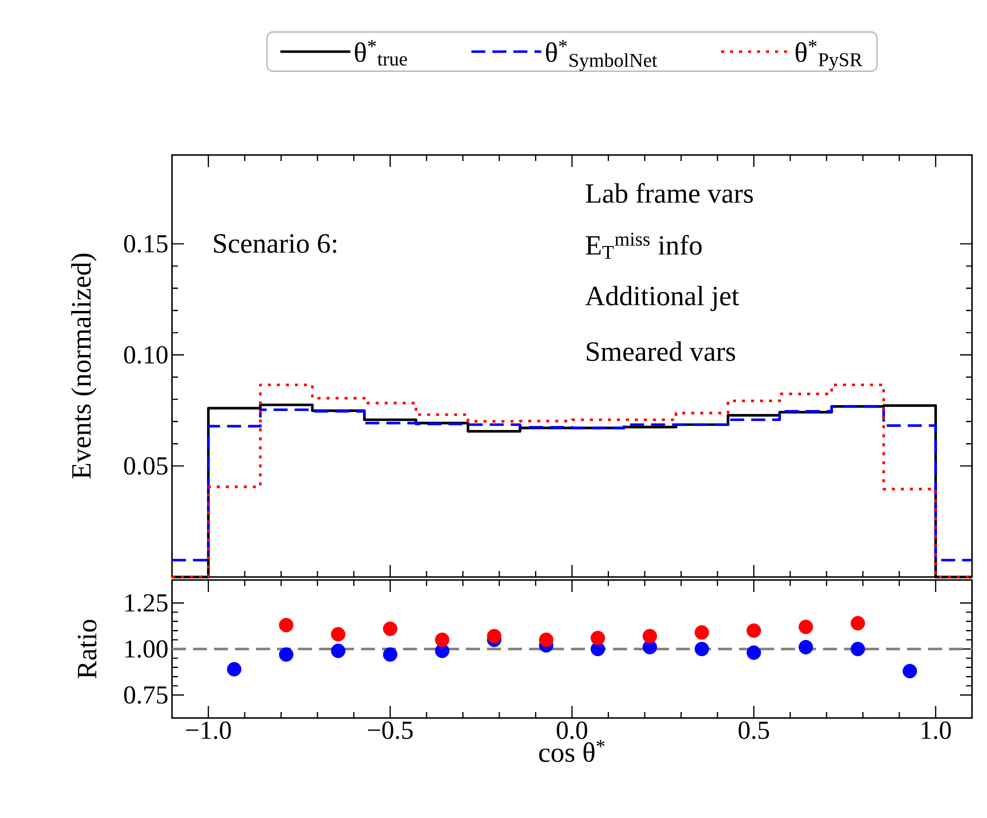 This screenshot has width=987, height=818. I want to click on annotation: Additional jet, so click(662, 299).